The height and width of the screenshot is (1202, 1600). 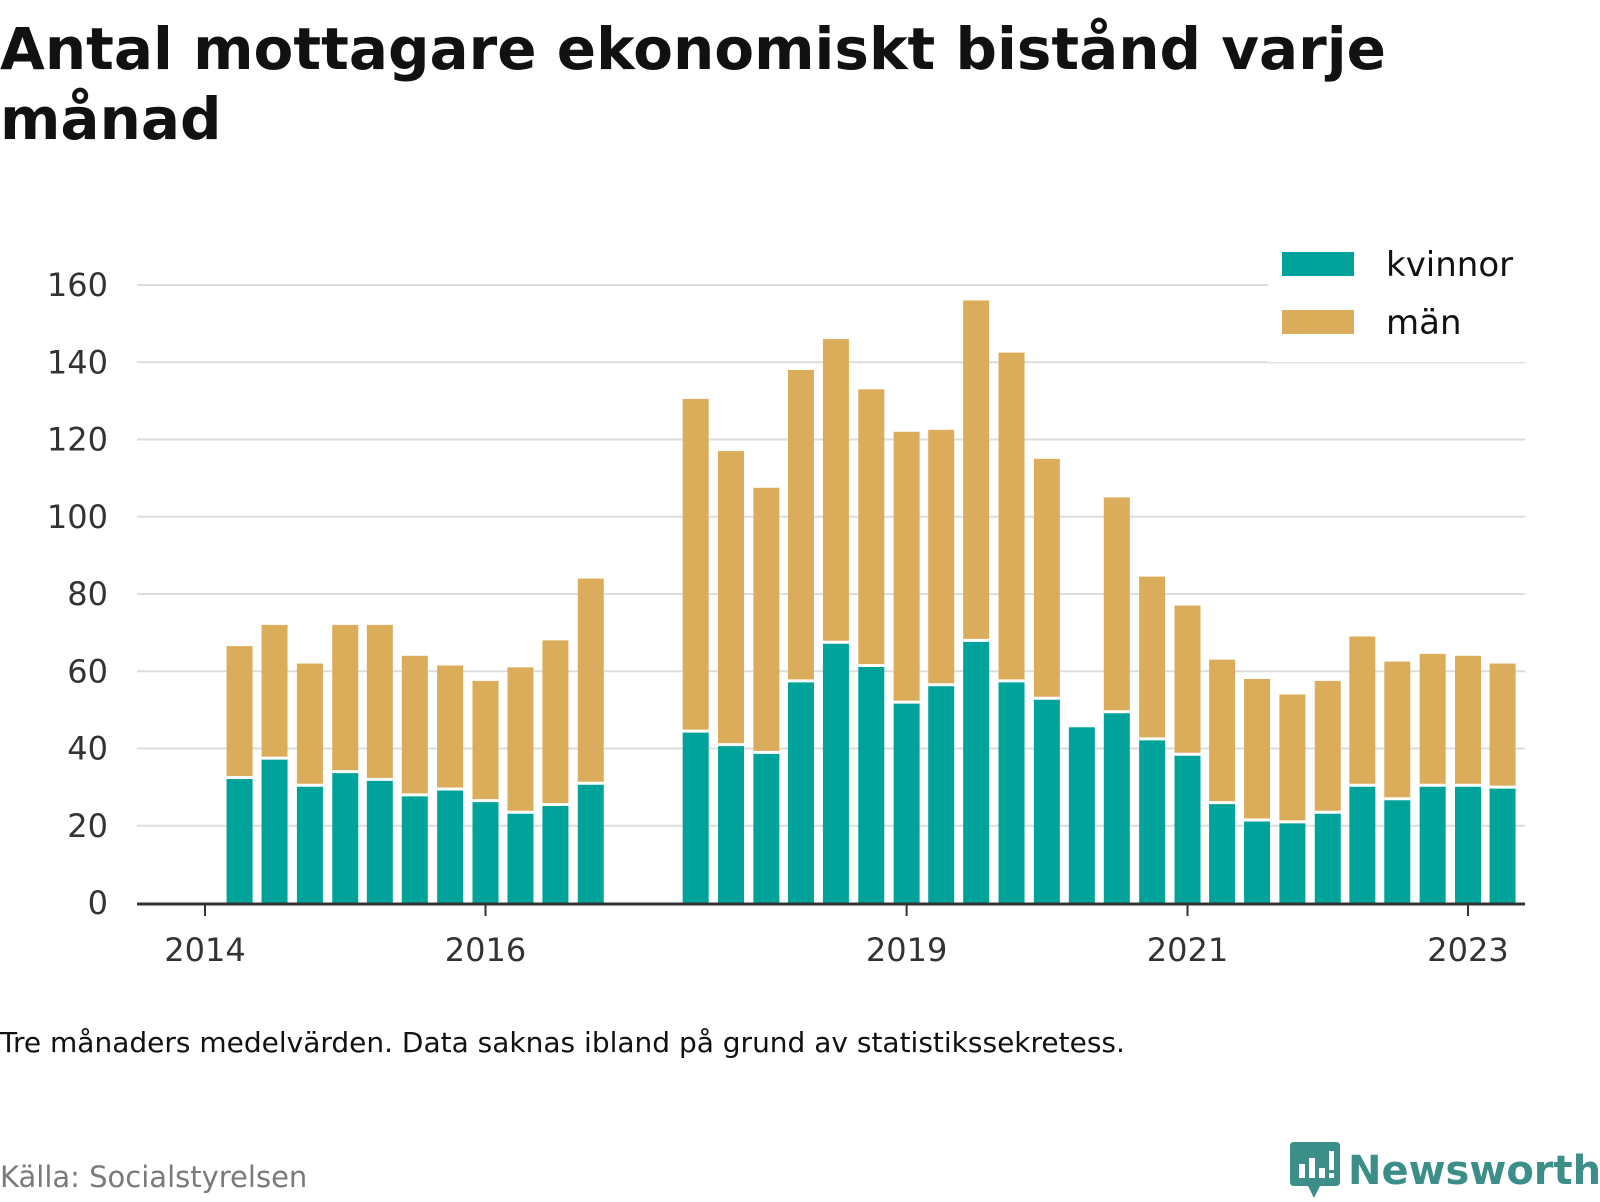 What do you see at coordinates (204, 950) in the screenshot?
I see `x-tick-label: 2014` at bounding box center [204, 950].